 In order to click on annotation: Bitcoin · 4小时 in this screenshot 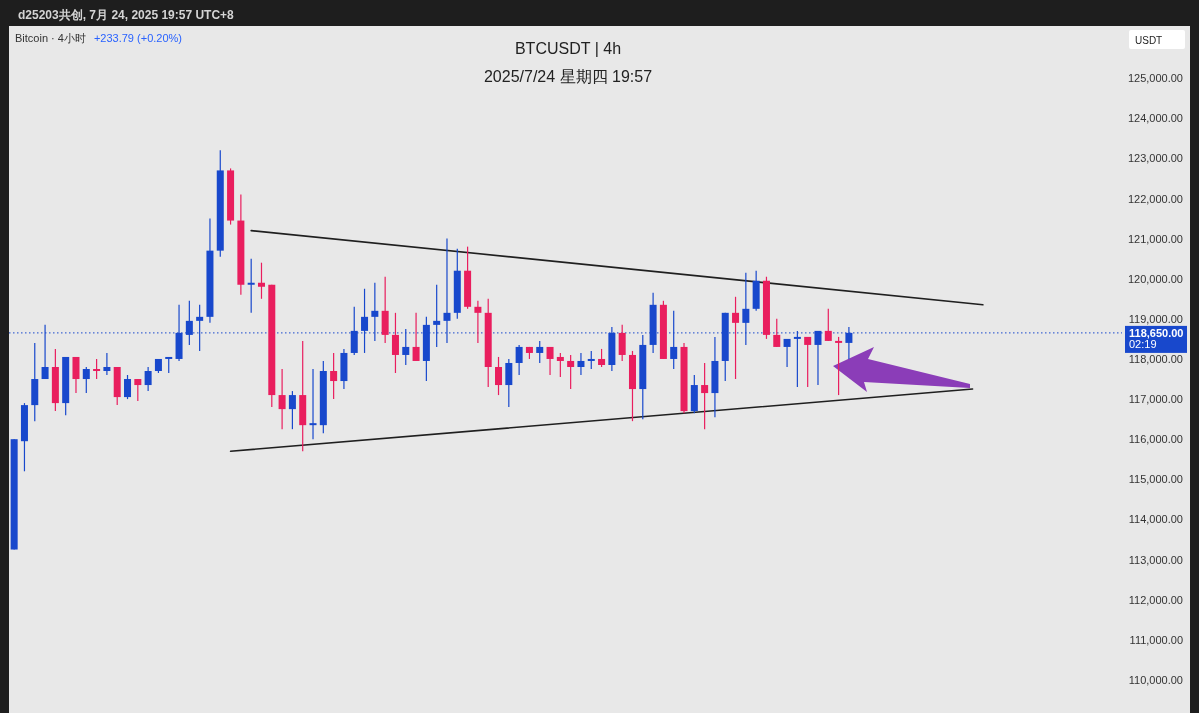, I will do `click(50, 38)`.